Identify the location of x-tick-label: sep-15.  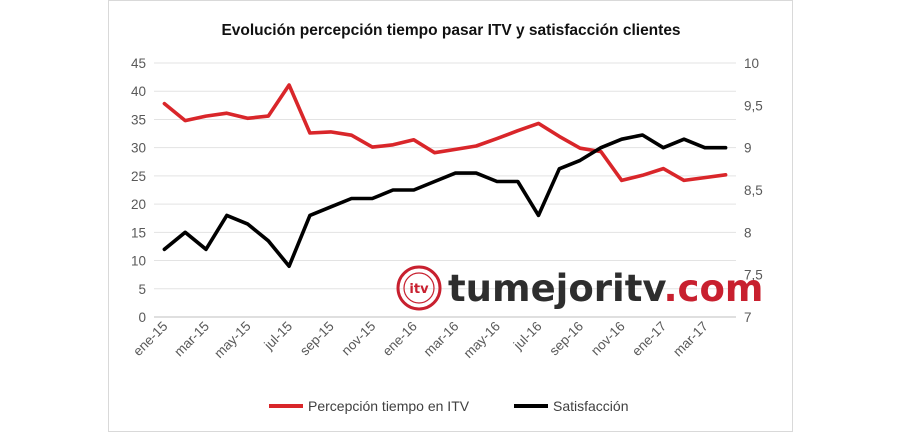
(317, 339).